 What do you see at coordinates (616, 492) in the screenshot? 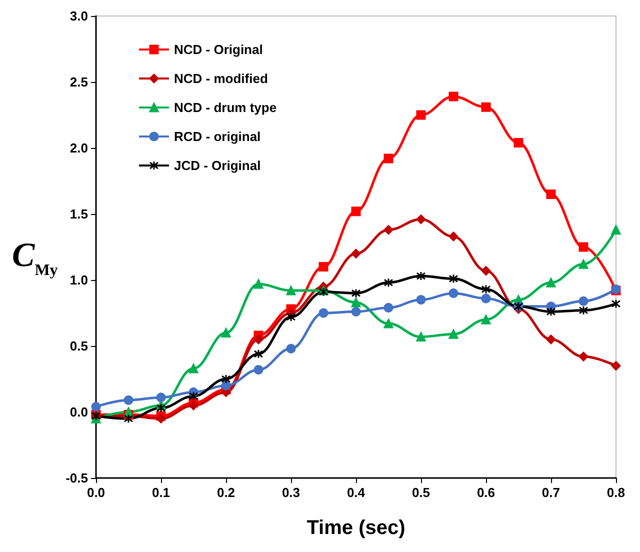
I see `x-tick-label: 0.8` at bounding box center [616, 492].